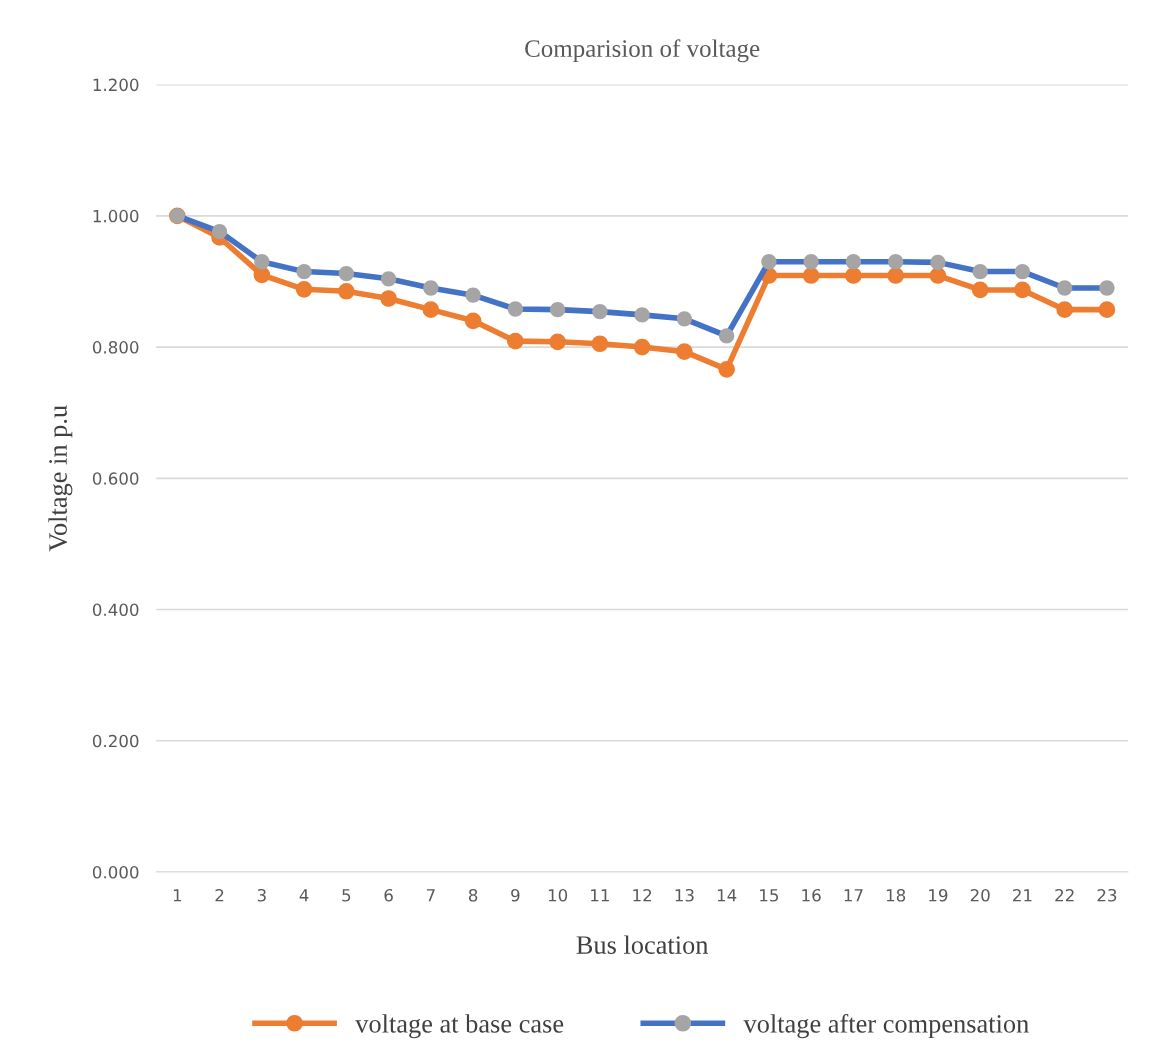  What do you see at coordinates (642, 944) in the screenshot?
I see `x-axis-title: Bus location` at bounding box center [642, 944].